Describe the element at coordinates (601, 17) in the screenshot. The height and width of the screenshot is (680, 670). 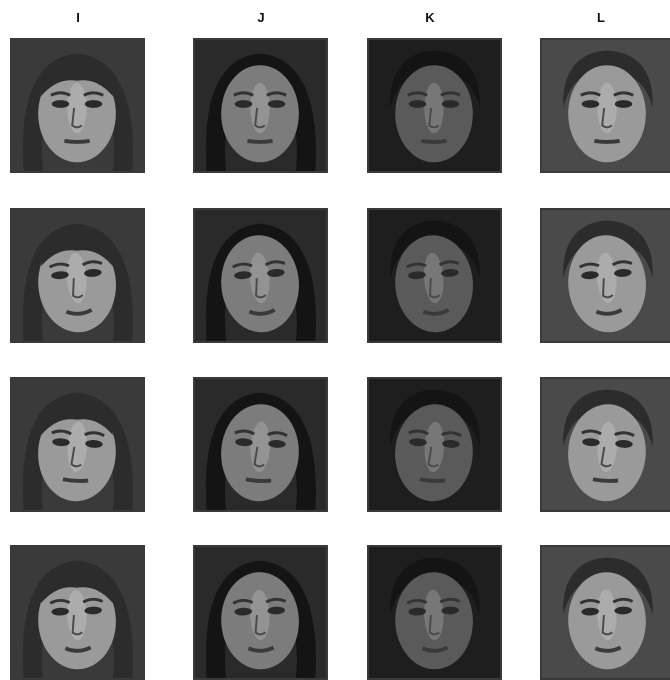
I see `column-label-l: L` at that location.